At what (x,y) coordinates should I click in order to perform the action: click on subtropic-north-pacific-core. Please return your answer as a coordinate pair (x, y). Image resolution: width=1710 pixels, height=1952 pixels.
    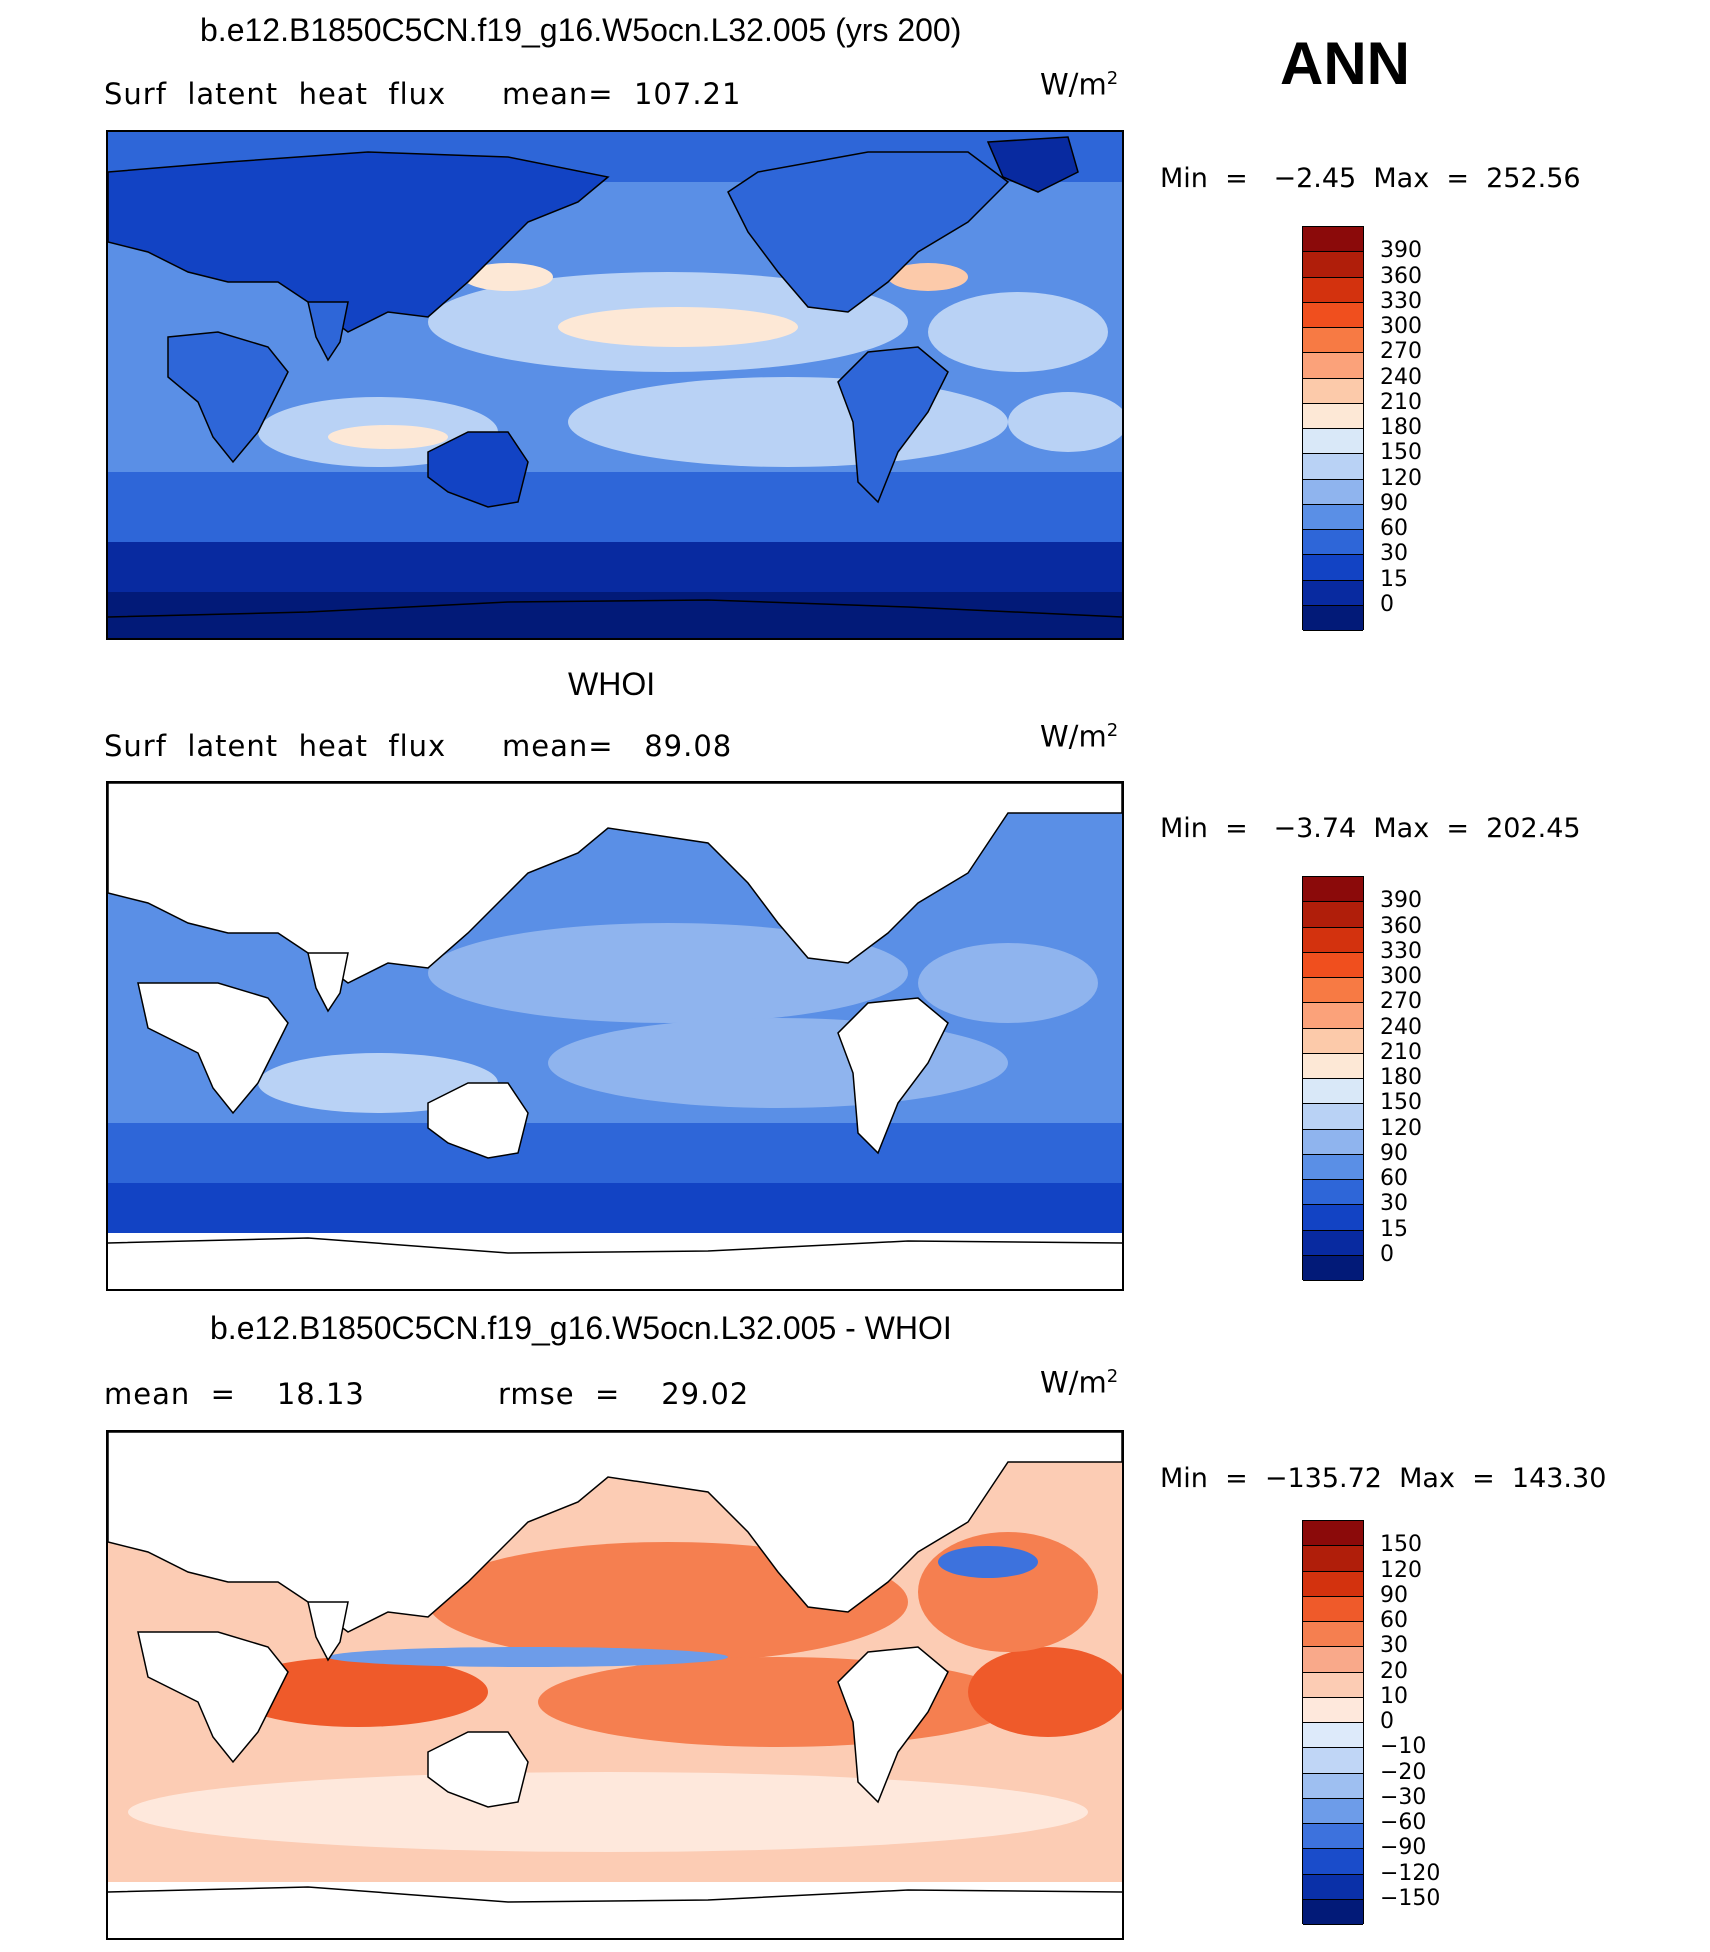
    Looking at the image, I should click on (678, 327).